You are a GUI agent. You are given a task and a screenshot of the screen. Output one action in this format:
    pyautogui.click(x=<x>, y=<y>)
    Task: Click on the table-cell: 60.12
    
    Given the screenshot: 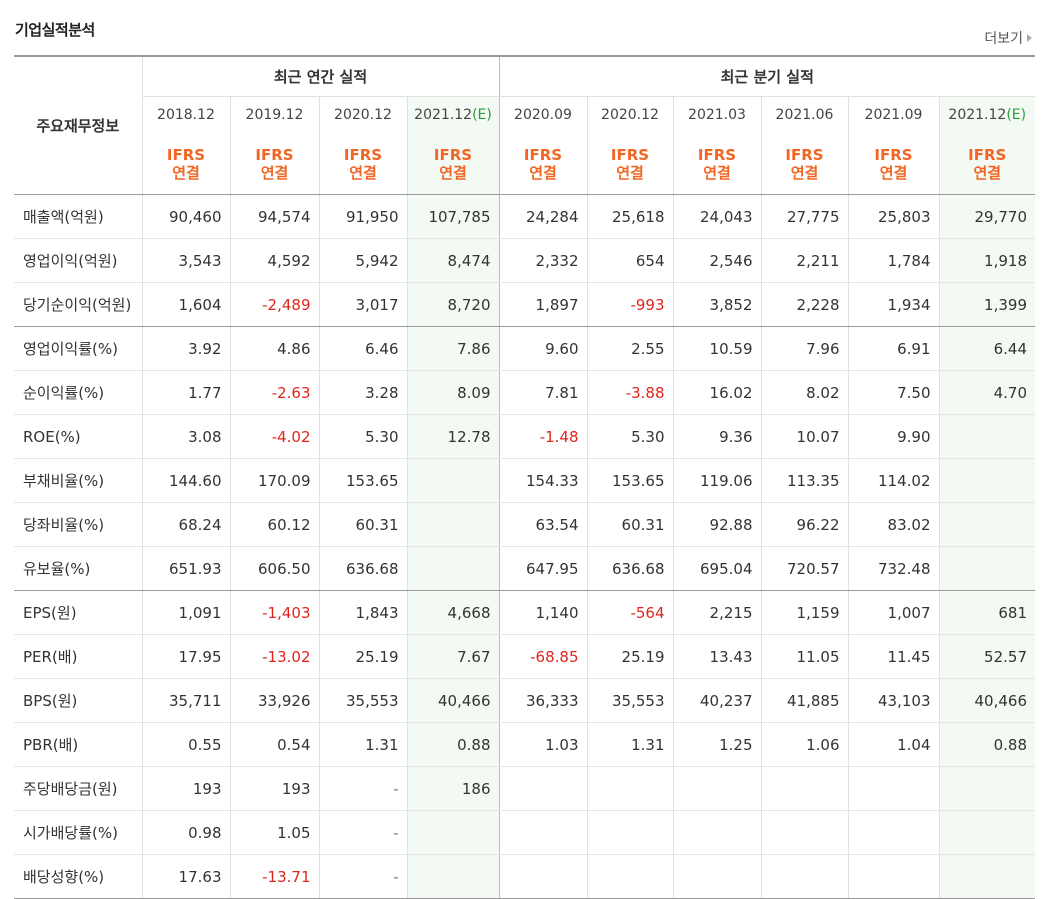 What is the action you would take?
    pyautogui.click(x=274, y=524)
    